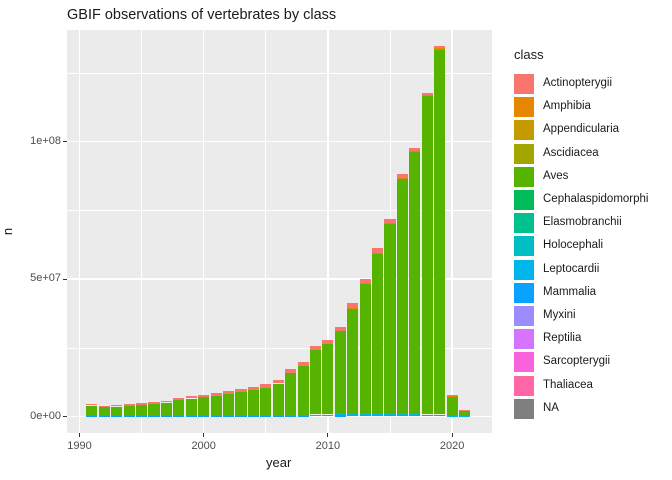 The width and height of the screenshot is (672, 480). What do you see at coordinates (592, 154) in the screenshot?
I see `legend-item-ascidiacea: Ascidiacea` at bounding box center [592, 154].